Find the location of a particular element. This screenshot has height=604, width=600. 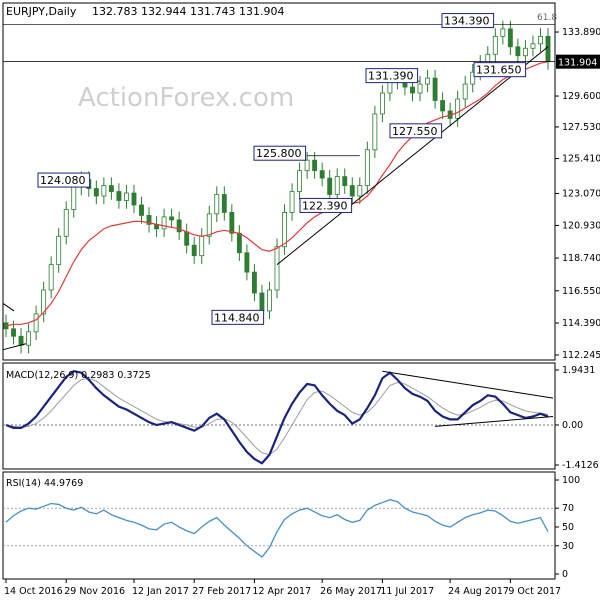

macd-line is located at coordinates (277, 417).